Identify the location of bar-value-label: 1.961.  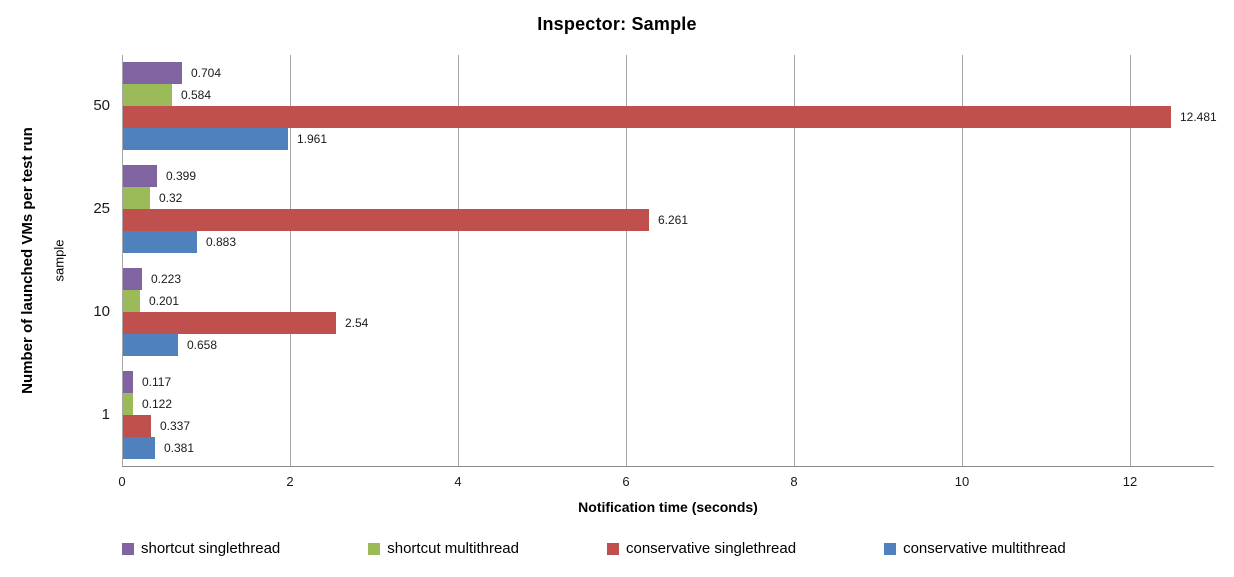
(312, 139).